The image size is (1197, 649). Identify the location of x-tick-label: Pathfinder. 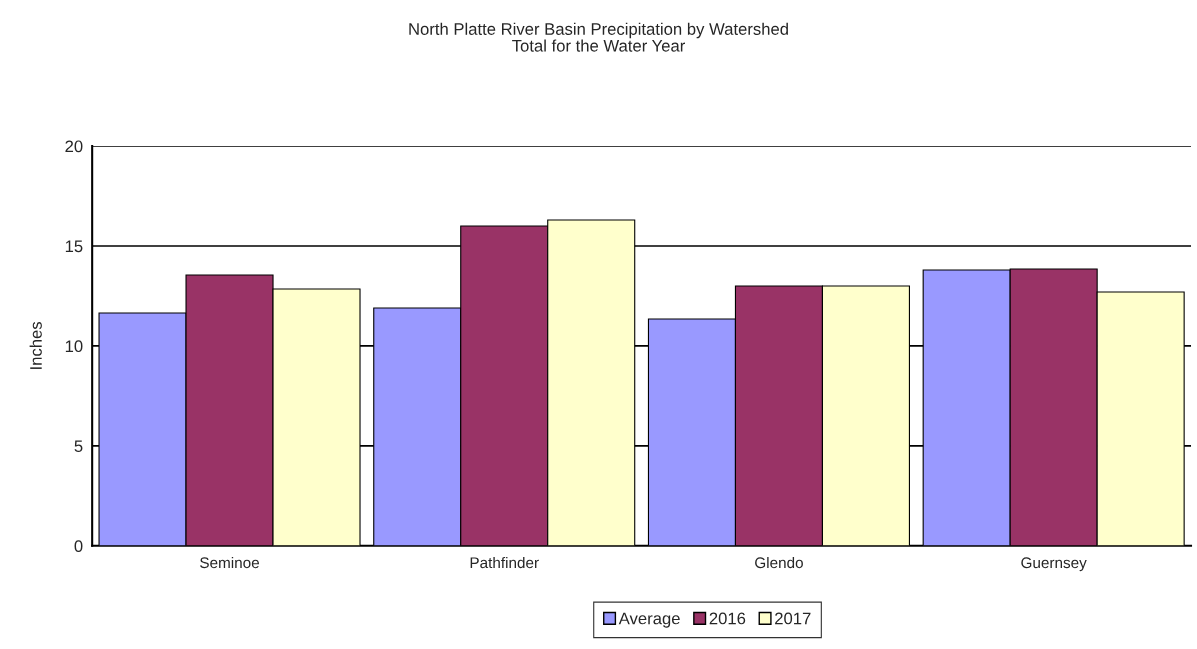
(504, 562).